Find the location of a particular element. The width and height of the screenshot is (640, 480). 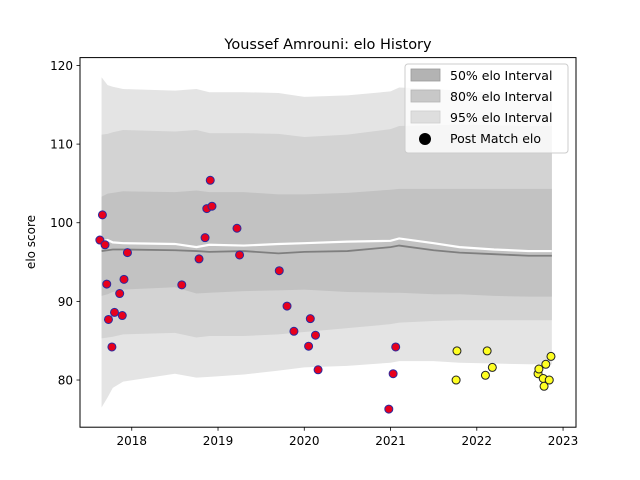

x-tick-label-2019: 2019 is located at coordinates (218, 441).